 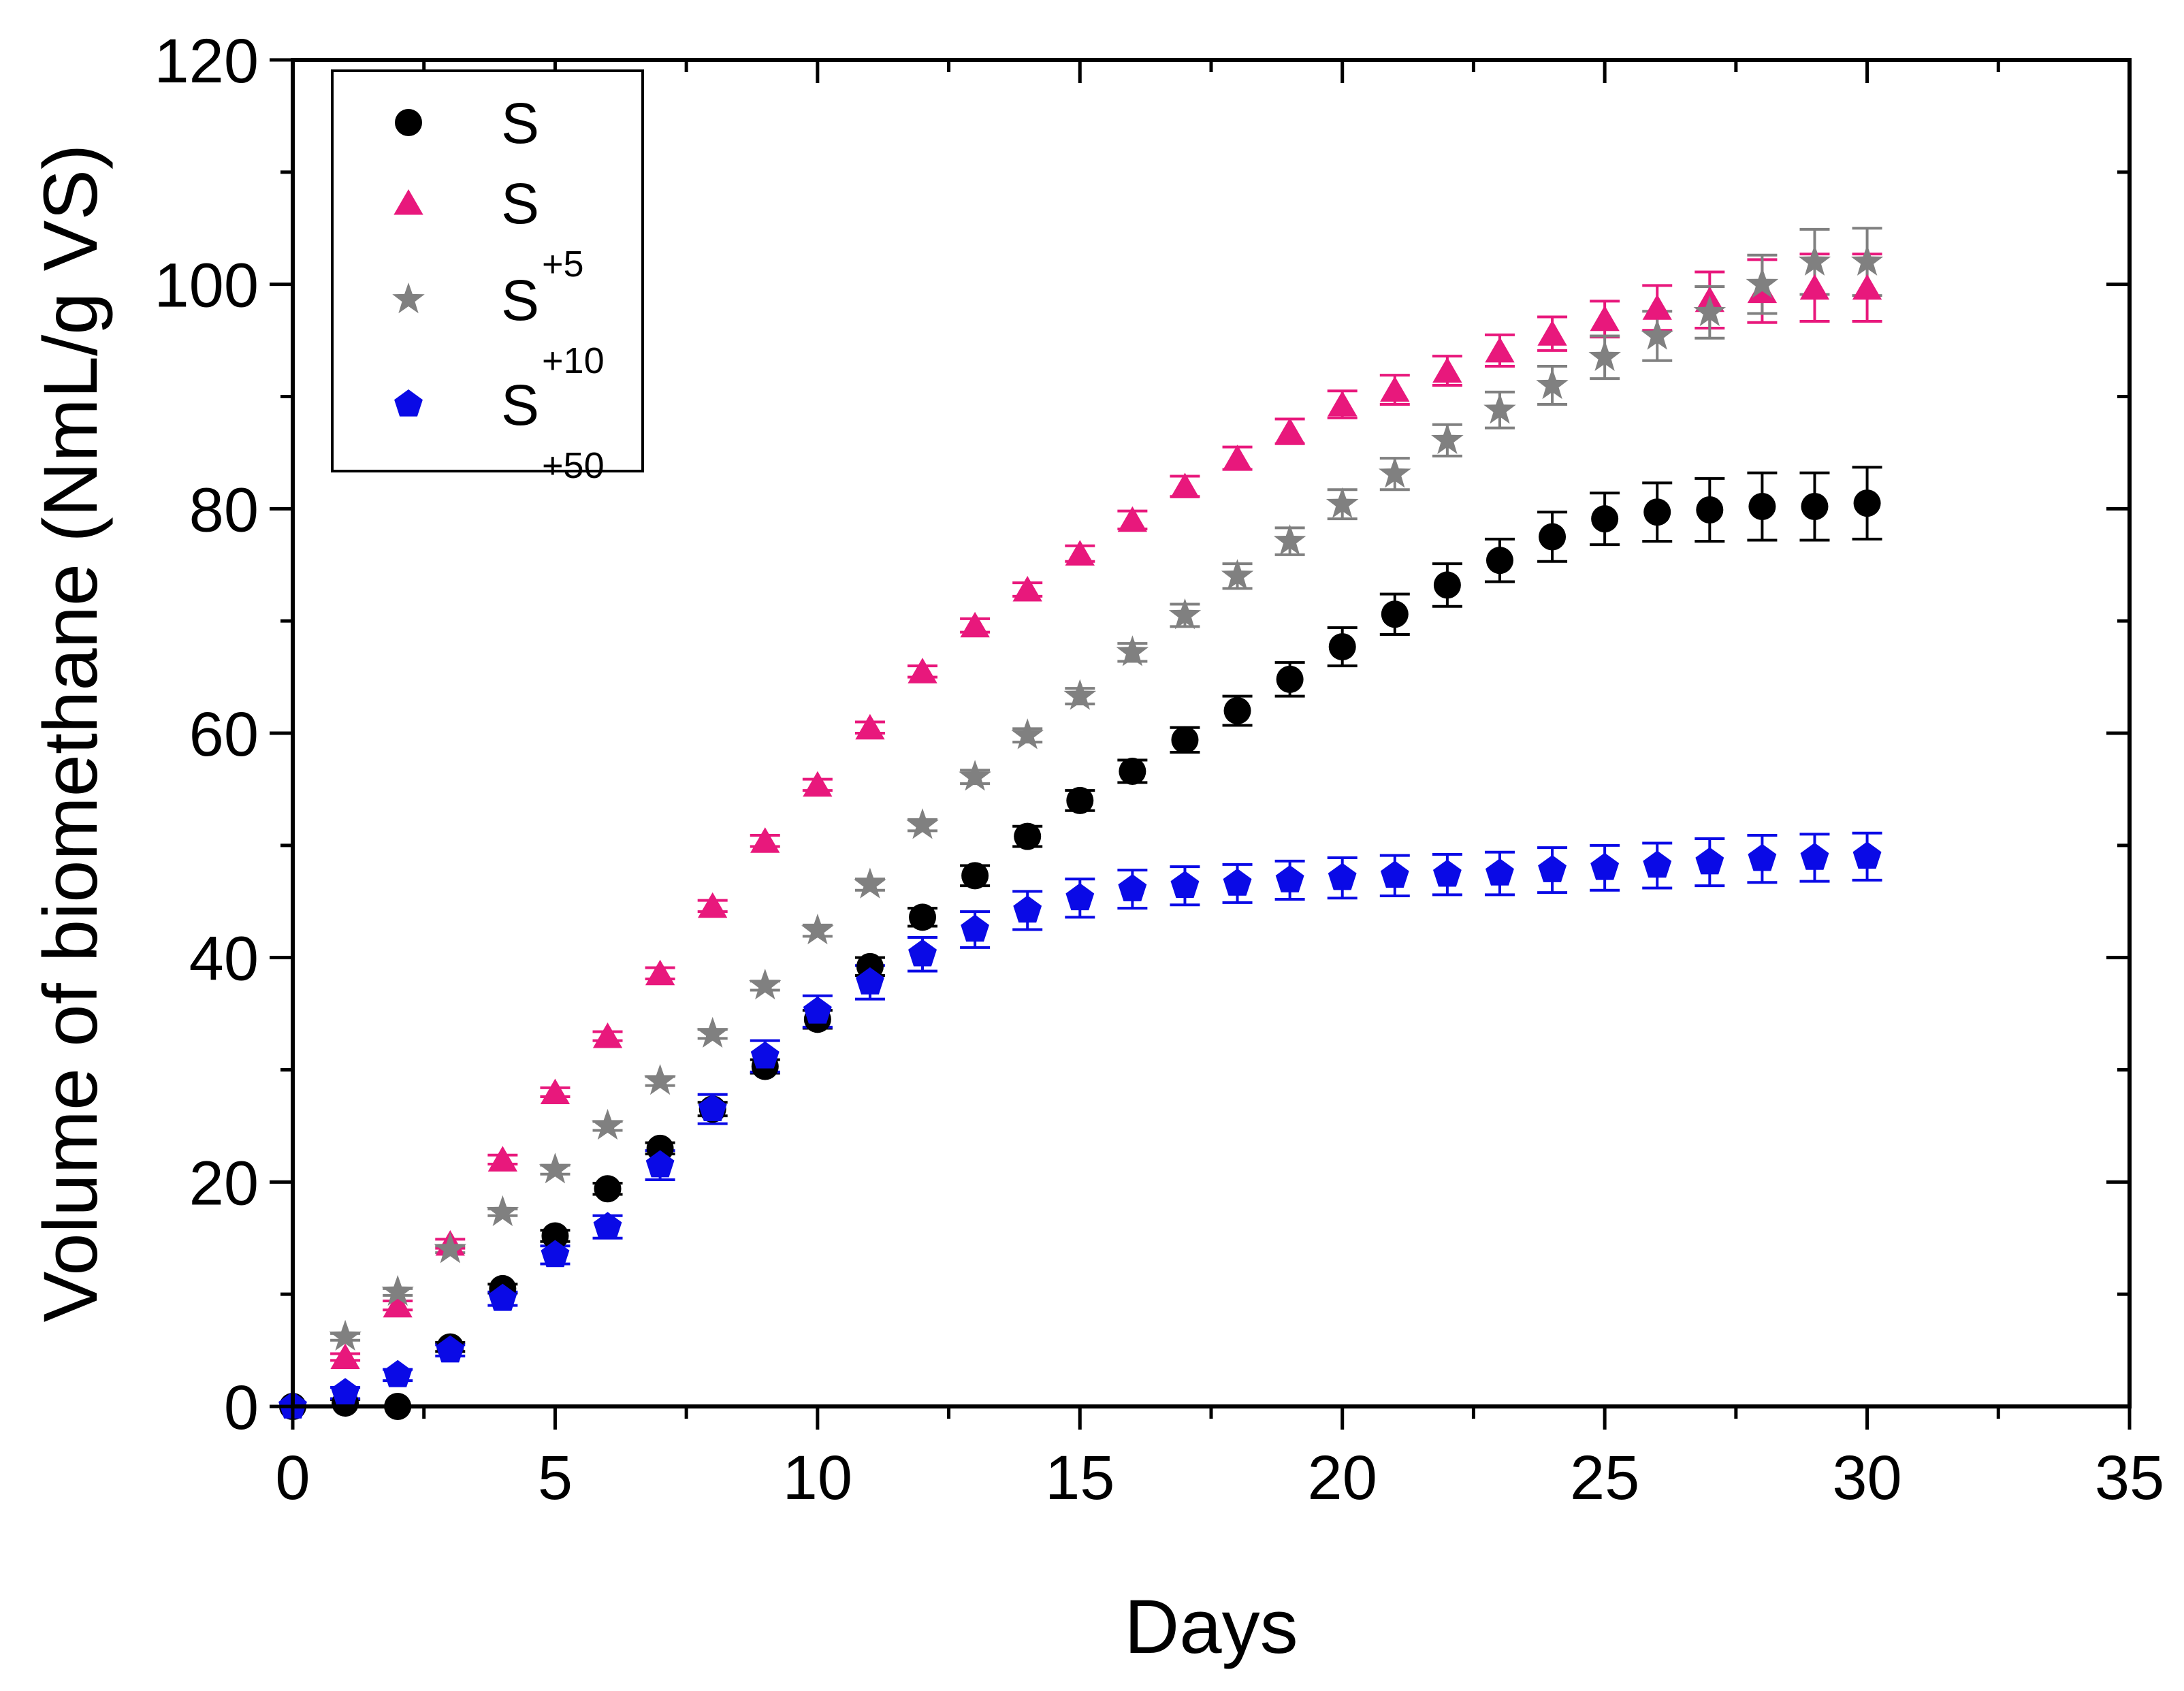 I want to click on legend-s50-label: S, so click(x=520, y=405).